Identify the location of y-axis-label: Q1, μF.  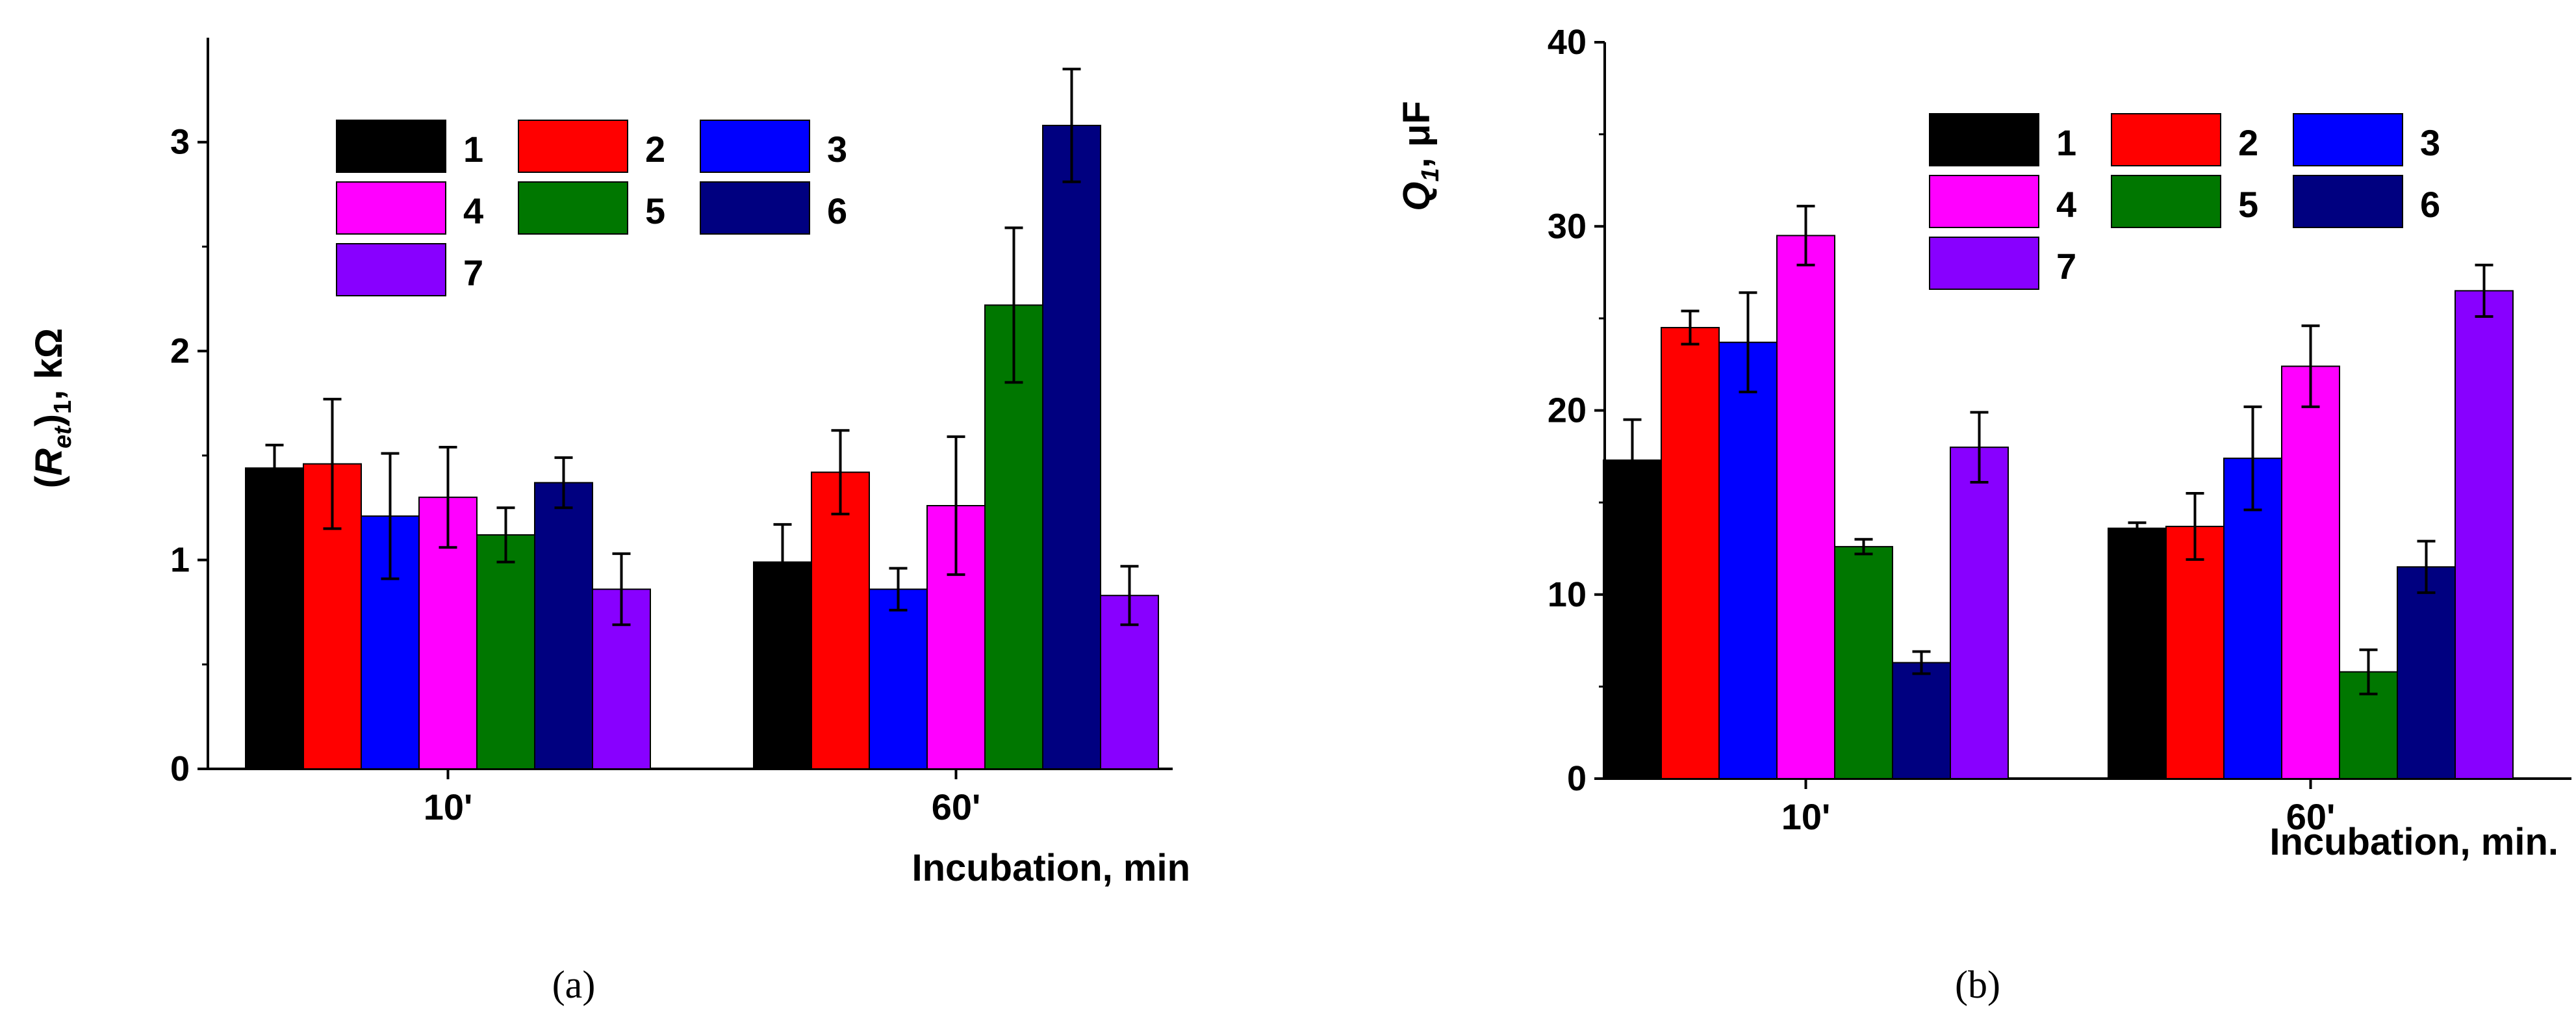
(1420, 156).